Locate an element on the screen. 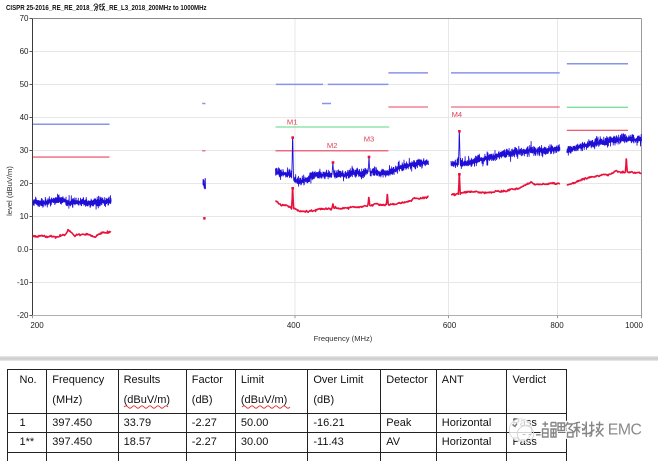 This screenshot has height=461, width=658. svg-text: 0.0 is located at coordinates (23, 249).